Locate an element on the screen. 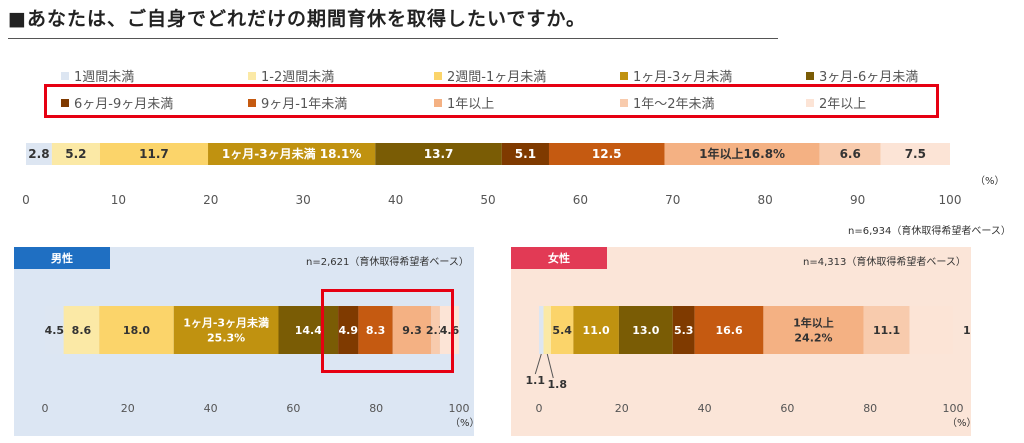 This screenshot has height=443, width=1024. legend-item: 6ヶ月-9ヶ月未満 is located at coordinates (117, 102).